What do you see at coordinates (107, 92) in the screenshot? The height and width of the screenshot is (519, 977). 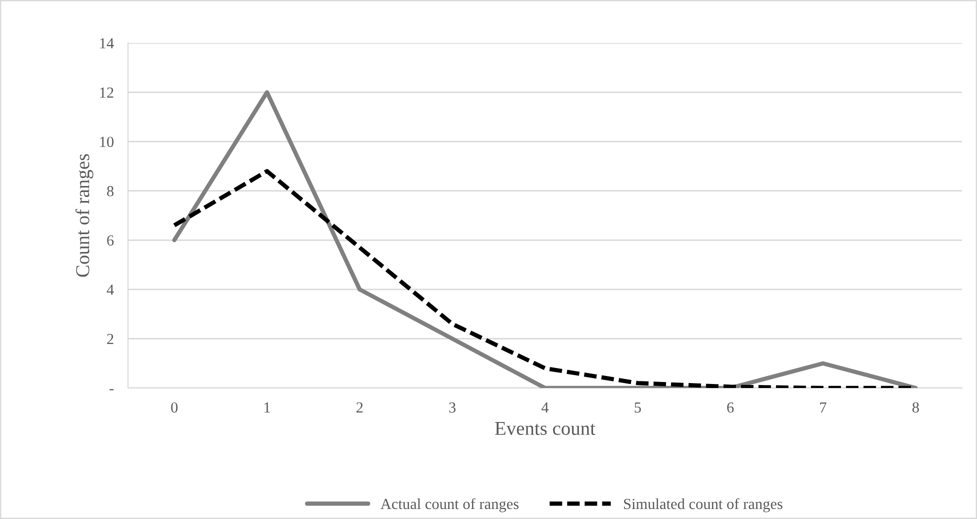 I see `y-tick-label: 12` at bounding box center [107, 92].